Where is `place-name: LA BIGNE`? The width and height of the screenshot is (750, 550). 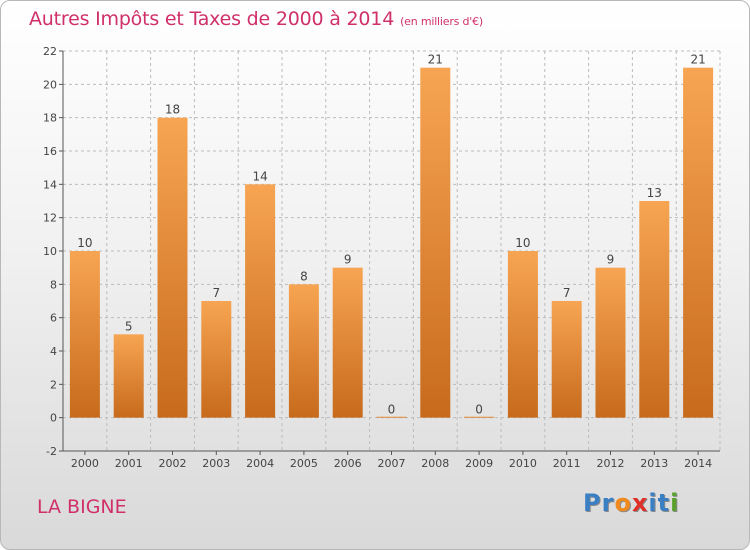 place-name: LA BIGNE is located at coordinates (82, 507).